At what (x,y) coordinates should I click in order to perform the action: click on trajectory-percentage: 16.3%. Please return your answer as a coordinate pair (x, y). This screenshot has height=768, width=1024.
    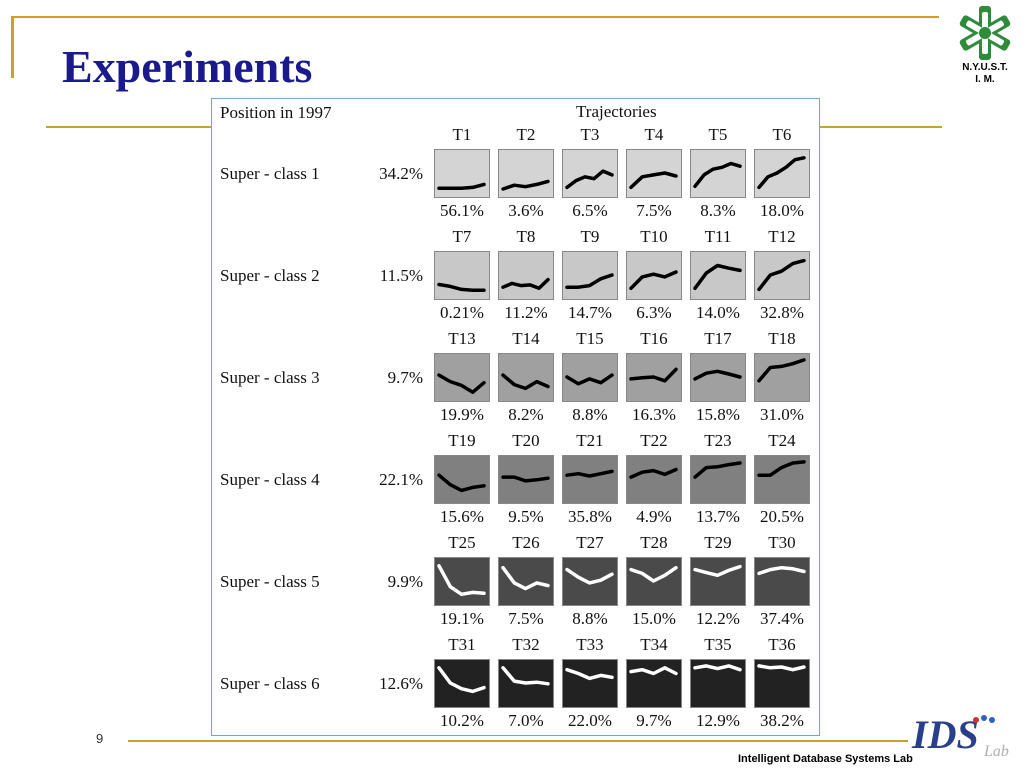
    Looking at the image, I should click on (654, 414).